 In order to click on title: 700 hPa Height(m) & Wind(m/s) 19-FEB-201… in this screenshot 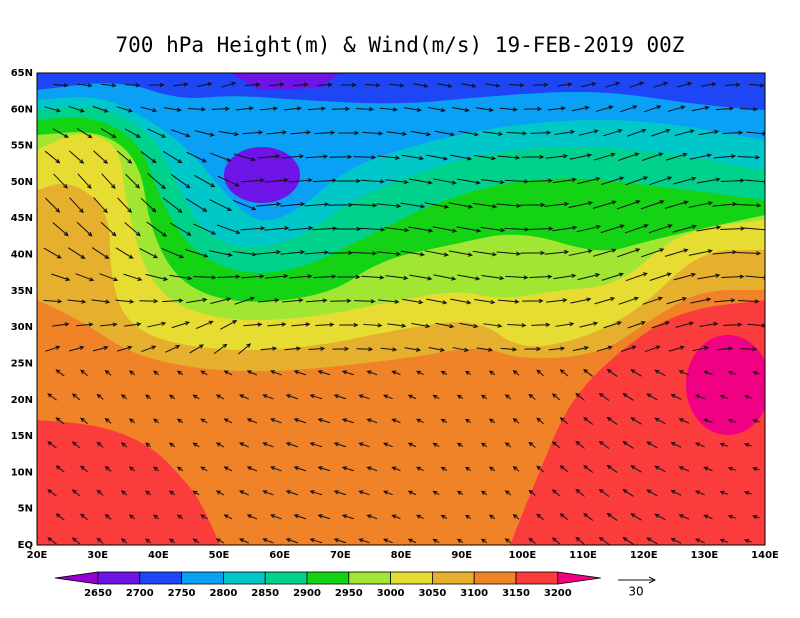, I will do `click(400, 45)`.